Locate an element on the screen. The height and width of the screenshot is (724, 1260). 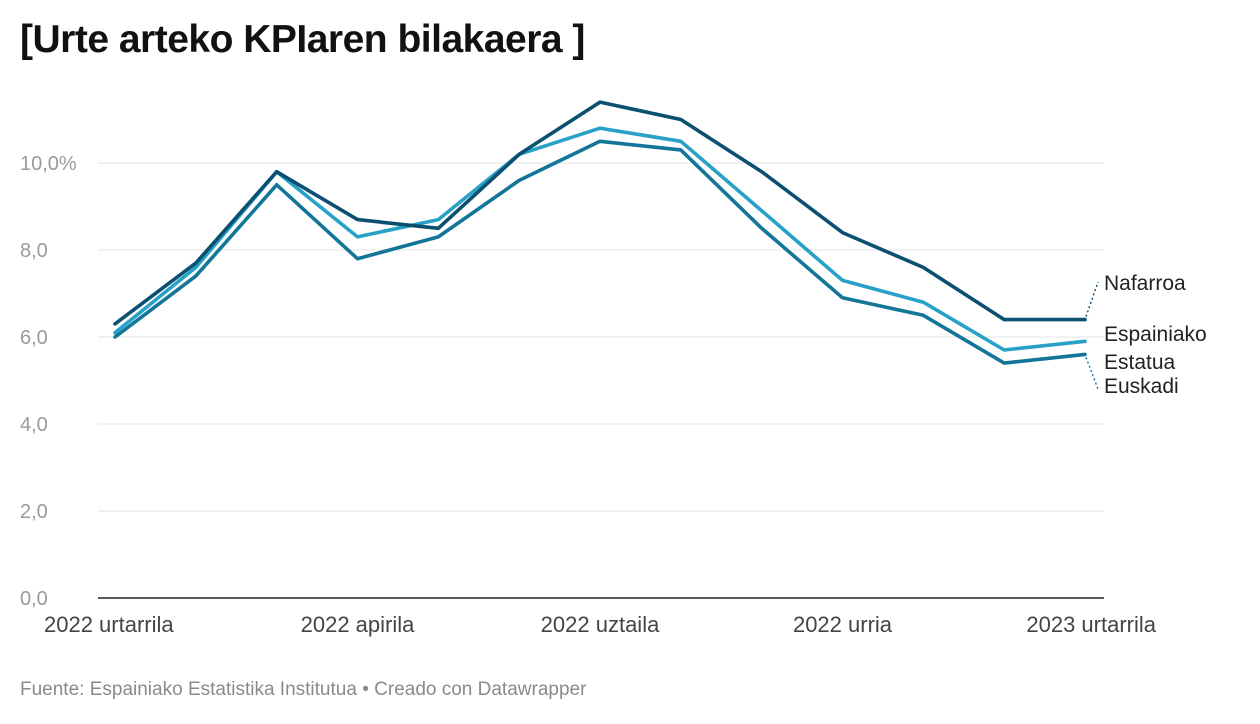
series-label: Espainiako is located at coordinates (1155, 334).